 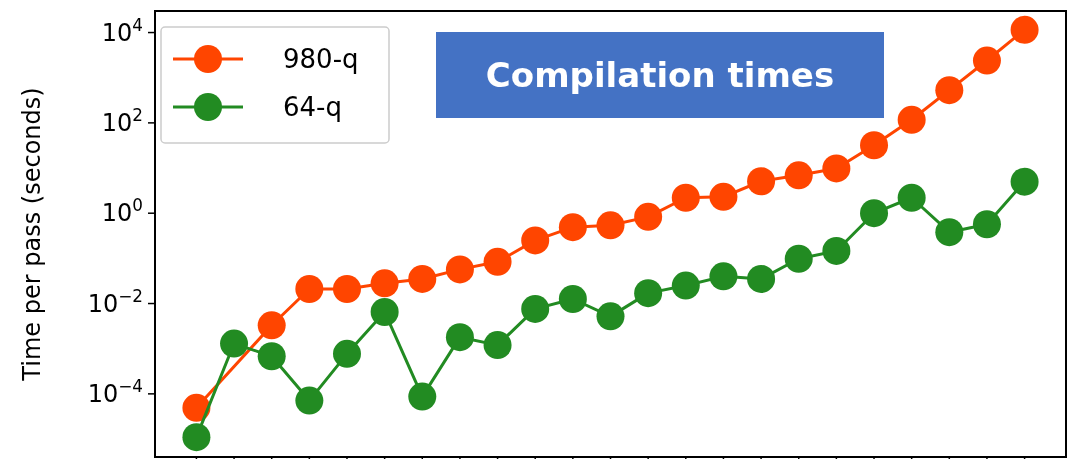 What do you see at coordinates (312, 107) in the screenshot?
I see `legend-label: 64-q` at bounding box center [312, 107].